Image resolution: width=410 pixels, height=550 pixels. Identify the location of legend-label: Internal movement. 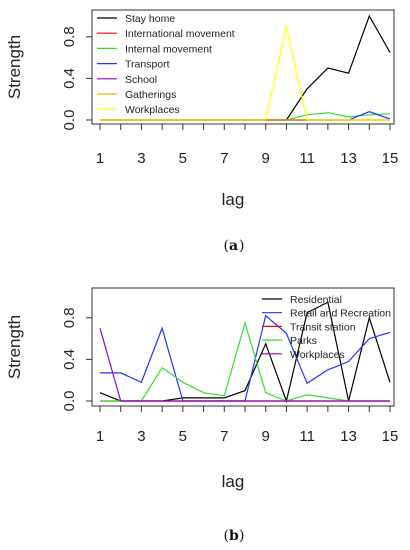
(168, 49).